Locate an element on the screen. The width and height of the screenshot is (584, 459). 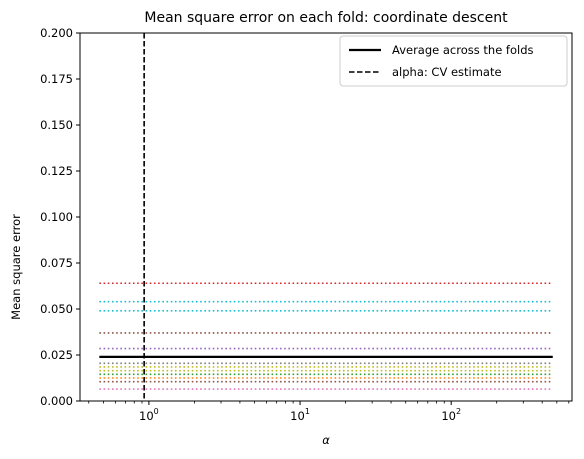
y-tick-label-7: 0.175 is located at coordinates (56, 79).